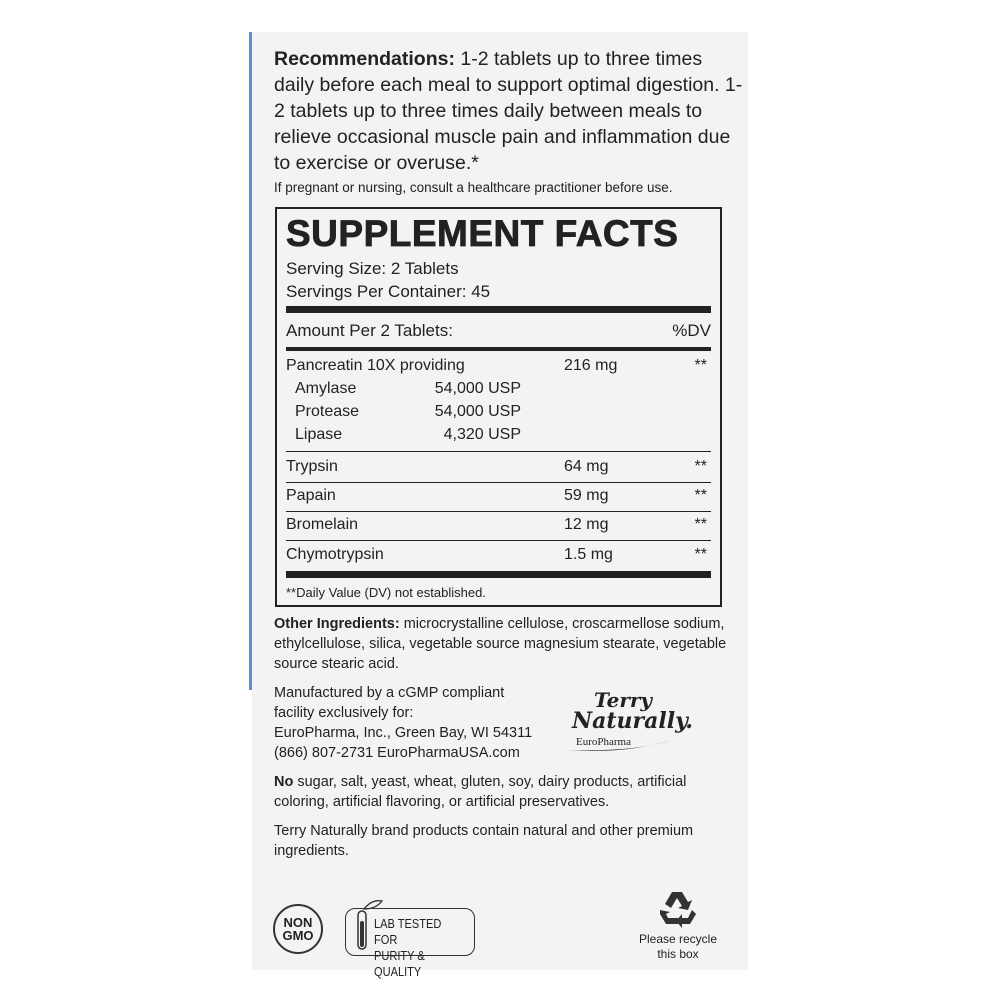 This screenshot has width=1000, height=1000. I want to click on nutrient-activity: 4,320 USP, so click(482, 434).